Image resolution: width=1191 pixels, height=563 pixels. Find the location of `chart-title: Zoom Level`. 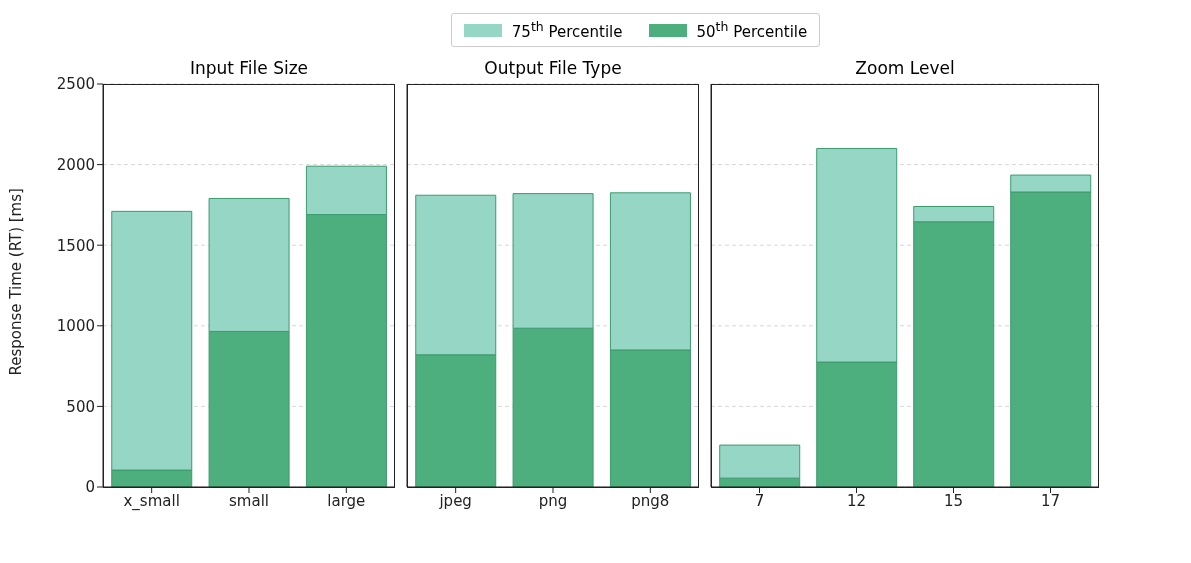

chart-title: Zoom Level is located at coordinates (905, 68).